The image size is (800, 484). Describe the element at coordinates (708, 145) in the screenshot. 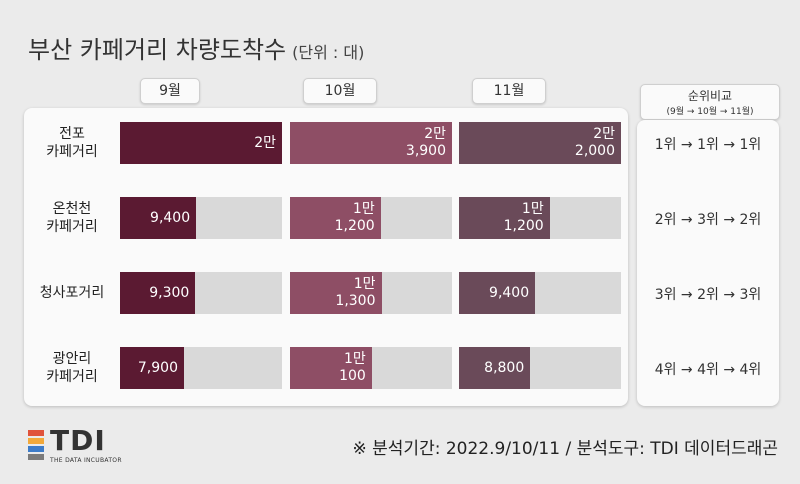

I see `rank-comparison: 1위 → 1위 → 1위` at that location.